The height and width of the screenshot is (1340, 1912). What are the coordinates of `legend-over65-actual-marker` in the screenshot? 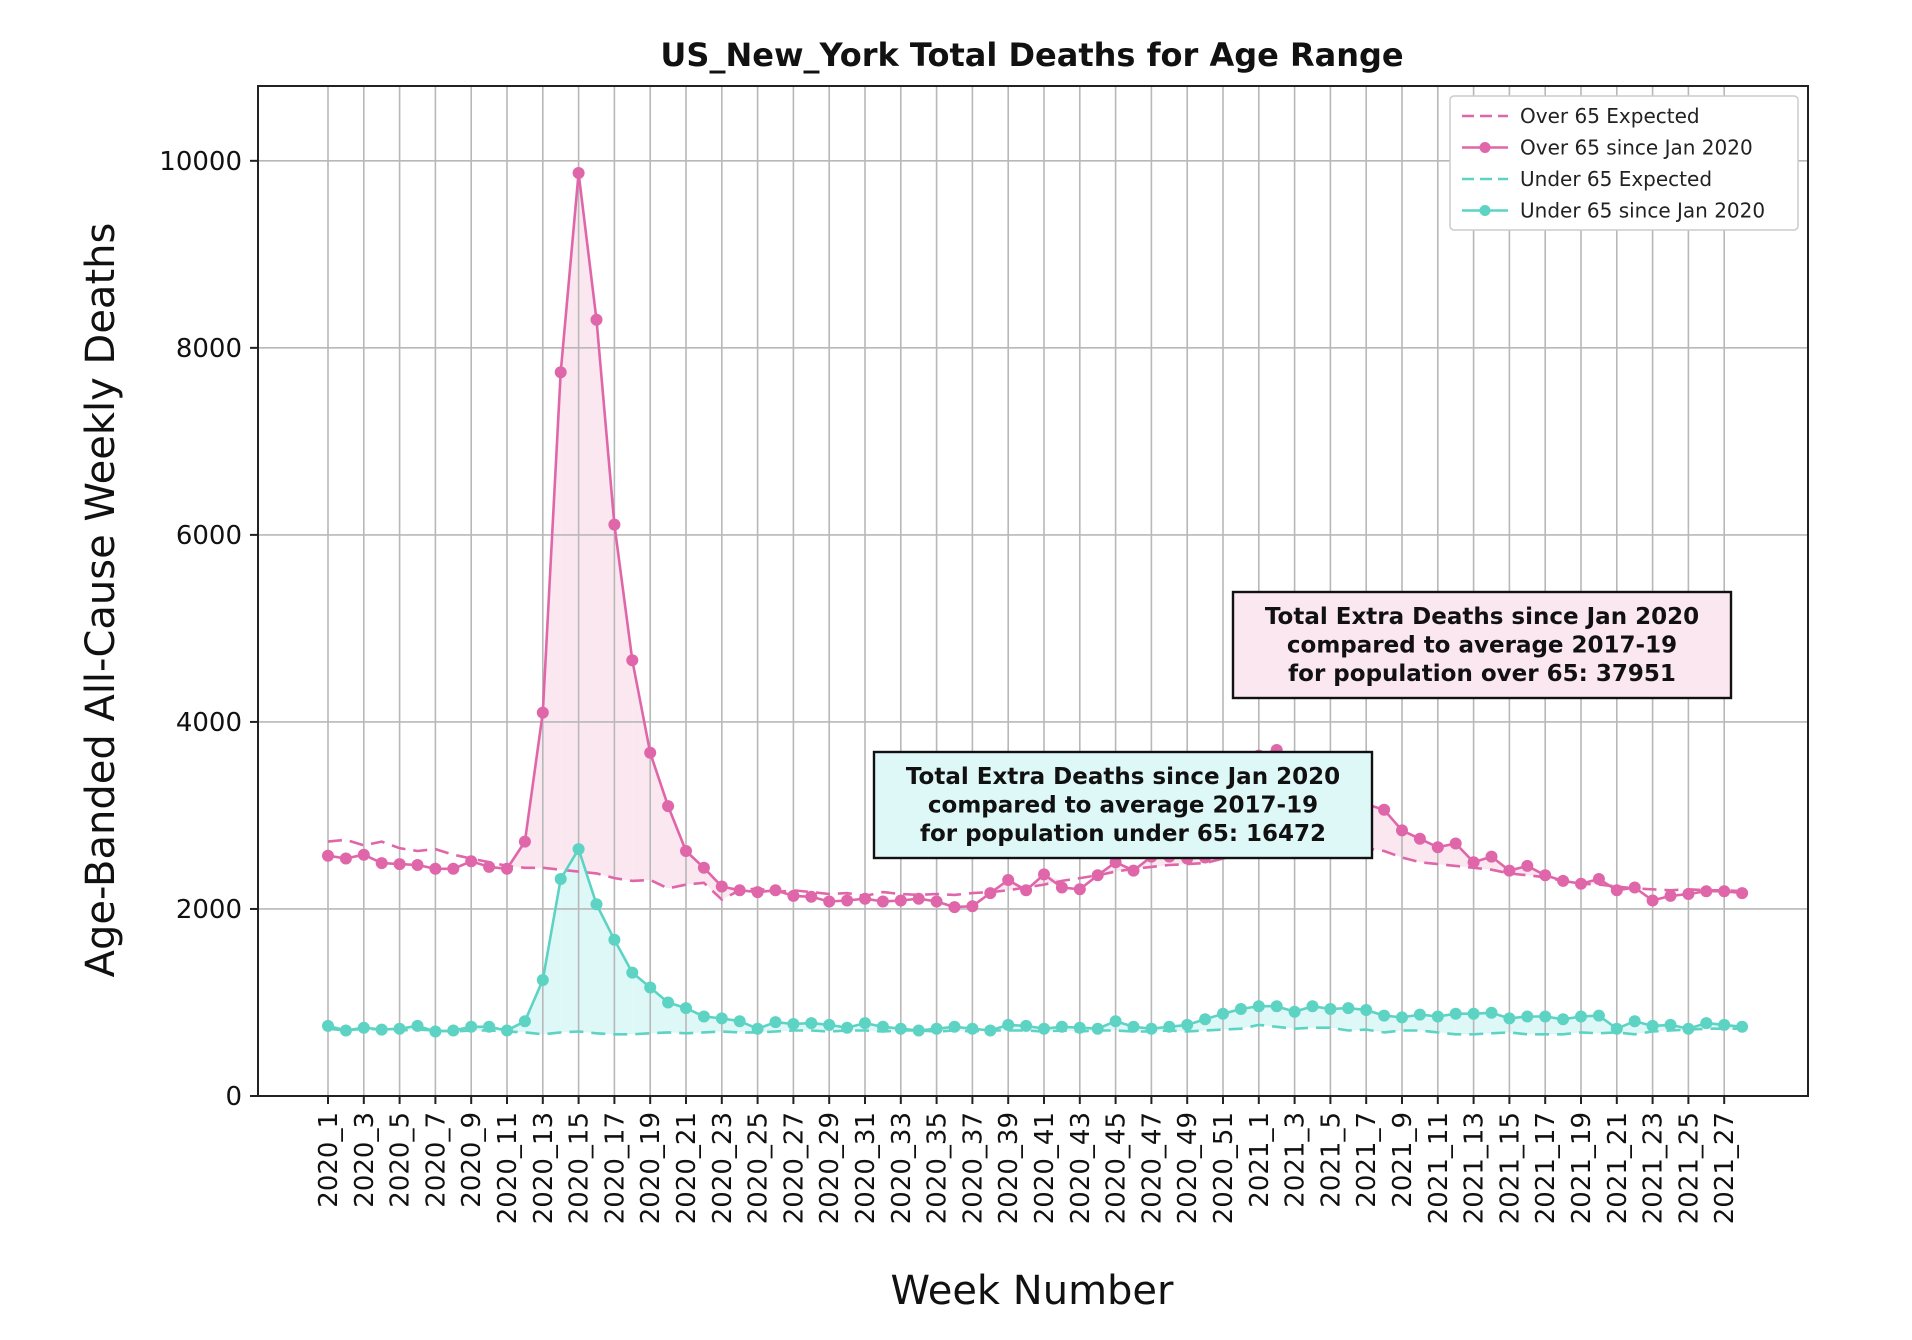 It's located at (1485, 147).